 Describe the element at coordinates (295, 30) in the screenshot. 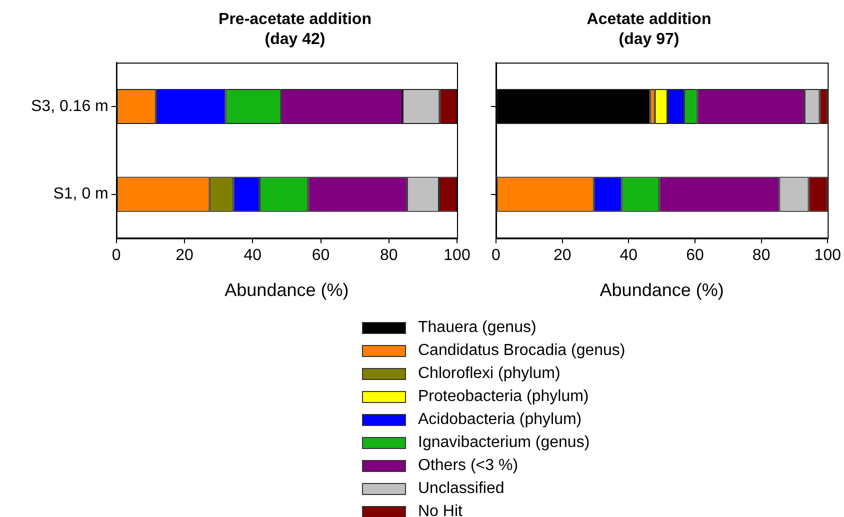

I see `chart-title: Pre-acetate addition (day 42)` at that location.